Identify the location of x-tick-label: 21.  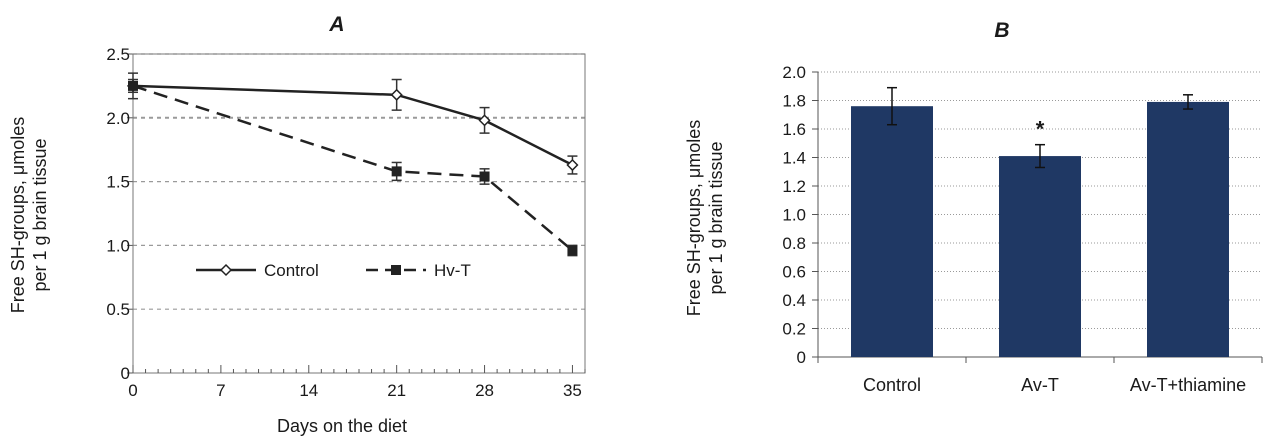
(396, 390).